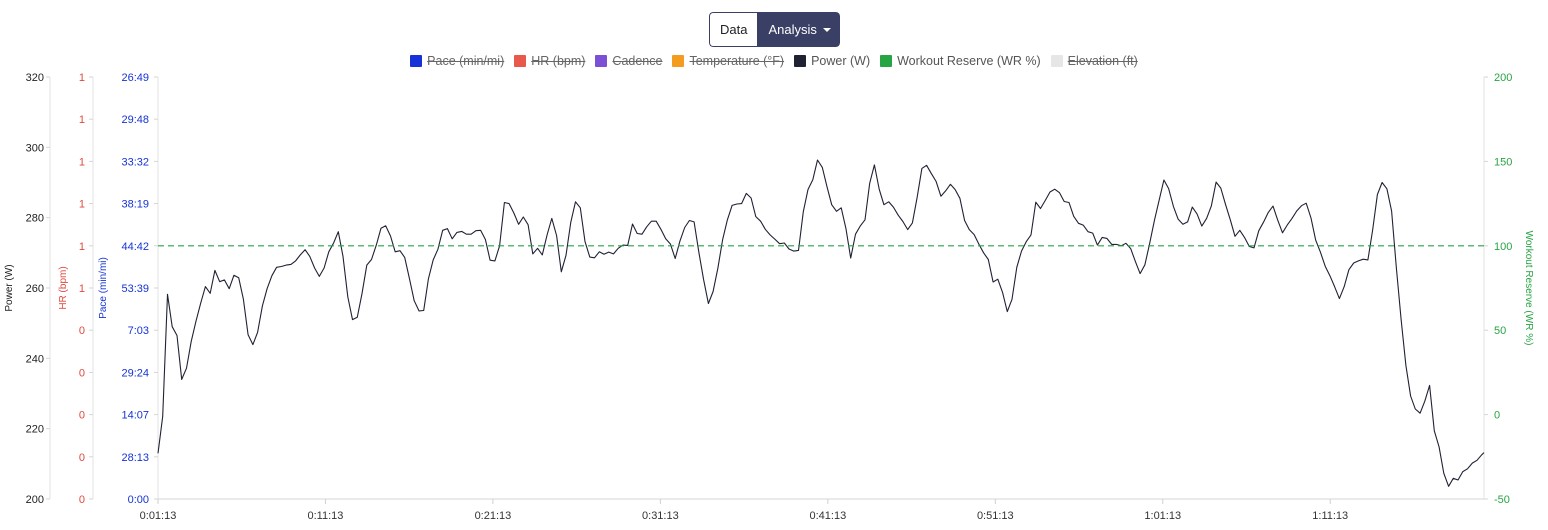 This screenshot has width=1548, height=530. I want to click on pace-tick-label: 26:49, so click(135, 78).